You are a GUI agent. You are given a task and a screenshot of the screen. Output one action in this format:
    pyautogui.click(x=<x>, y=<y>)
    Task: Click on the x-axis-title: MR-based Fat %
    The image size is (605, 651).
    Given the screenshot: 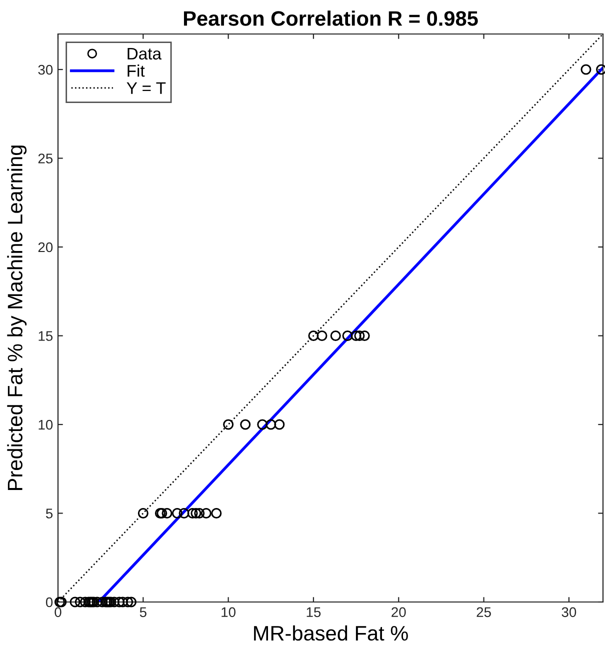 What is the action you would take?
    pyautogui.click(x=331, y=633)
    